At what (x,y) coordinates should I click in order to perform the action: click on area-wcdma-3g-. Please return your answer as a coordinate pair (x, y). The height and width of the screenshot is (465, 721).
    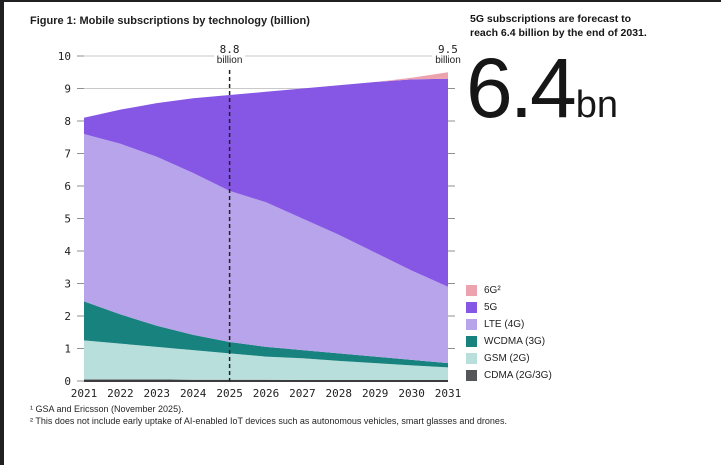
    Looking at the image, I should click on (266, 334).